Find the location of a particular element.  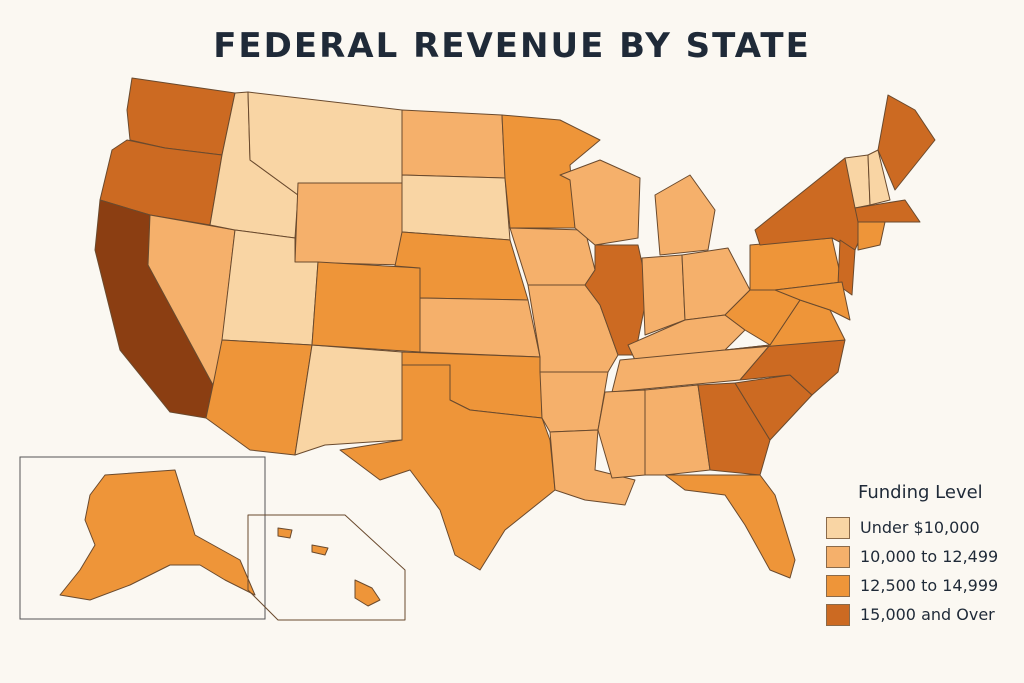

state-ct is located at coordinates (871, 236).